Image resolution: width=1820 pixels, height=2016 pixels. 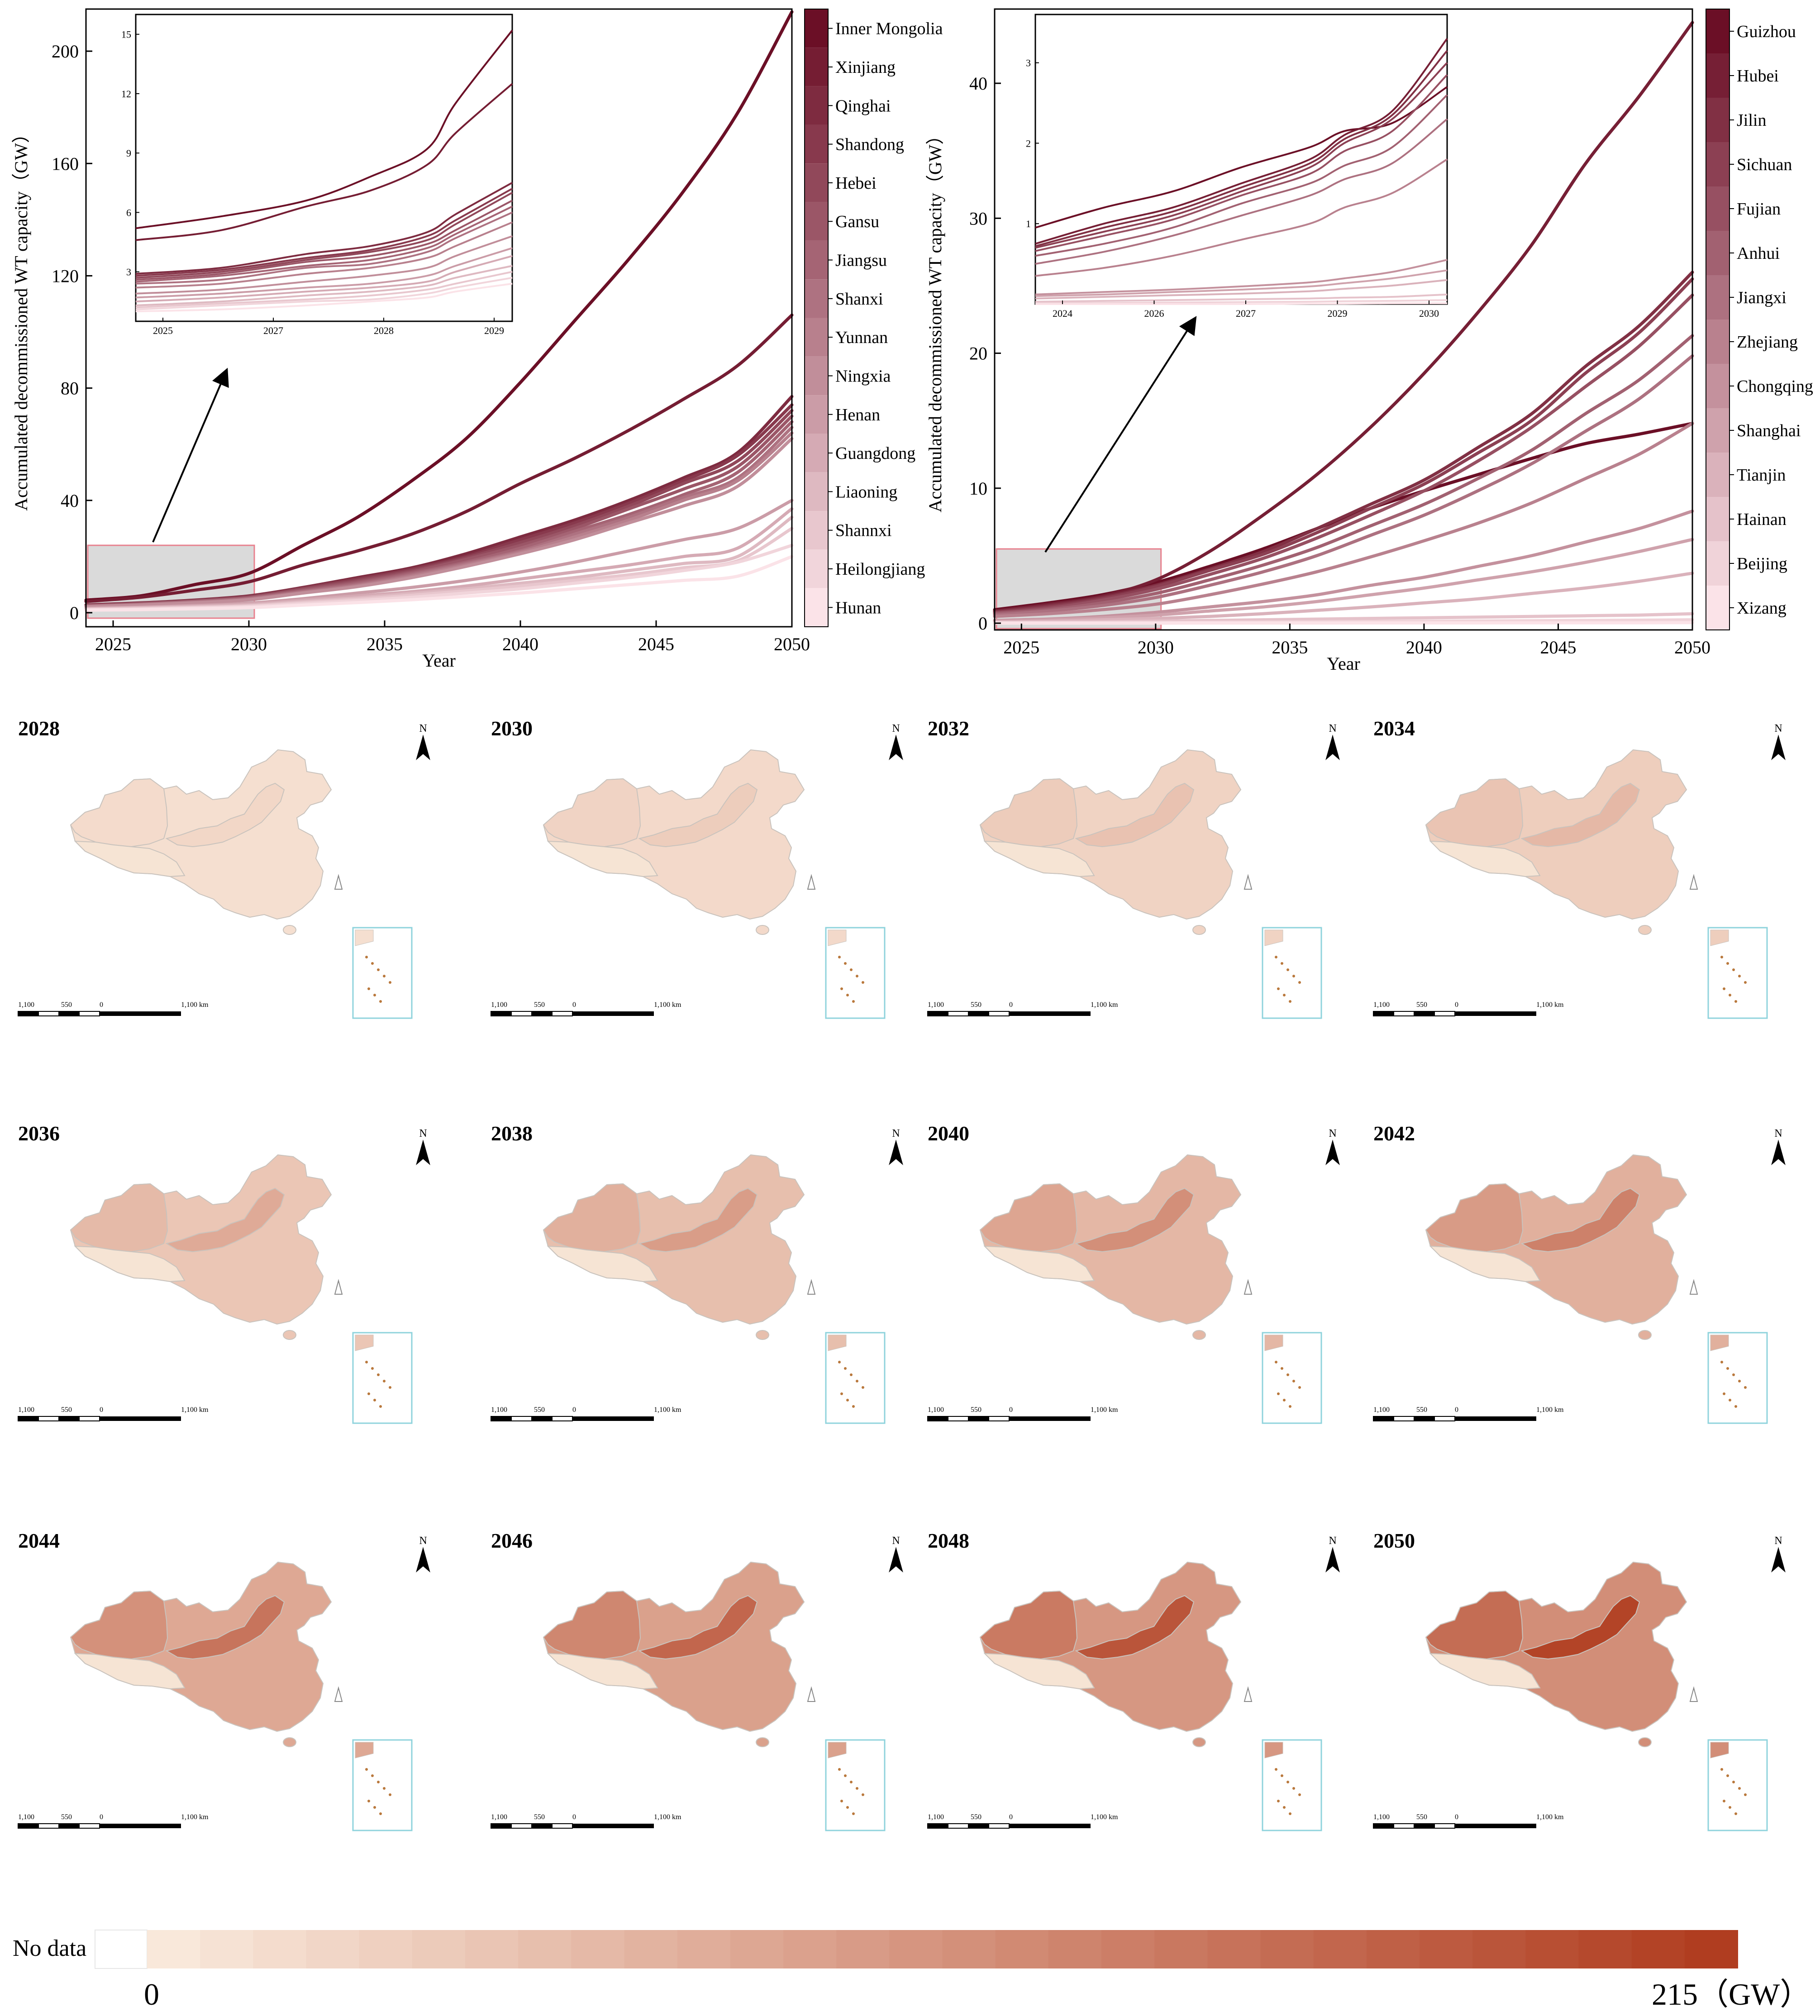 What do you see at coordinates (861, 337) in the screenshot?
I see `legend-label: Yunnan` at bounding box center [861, 337].